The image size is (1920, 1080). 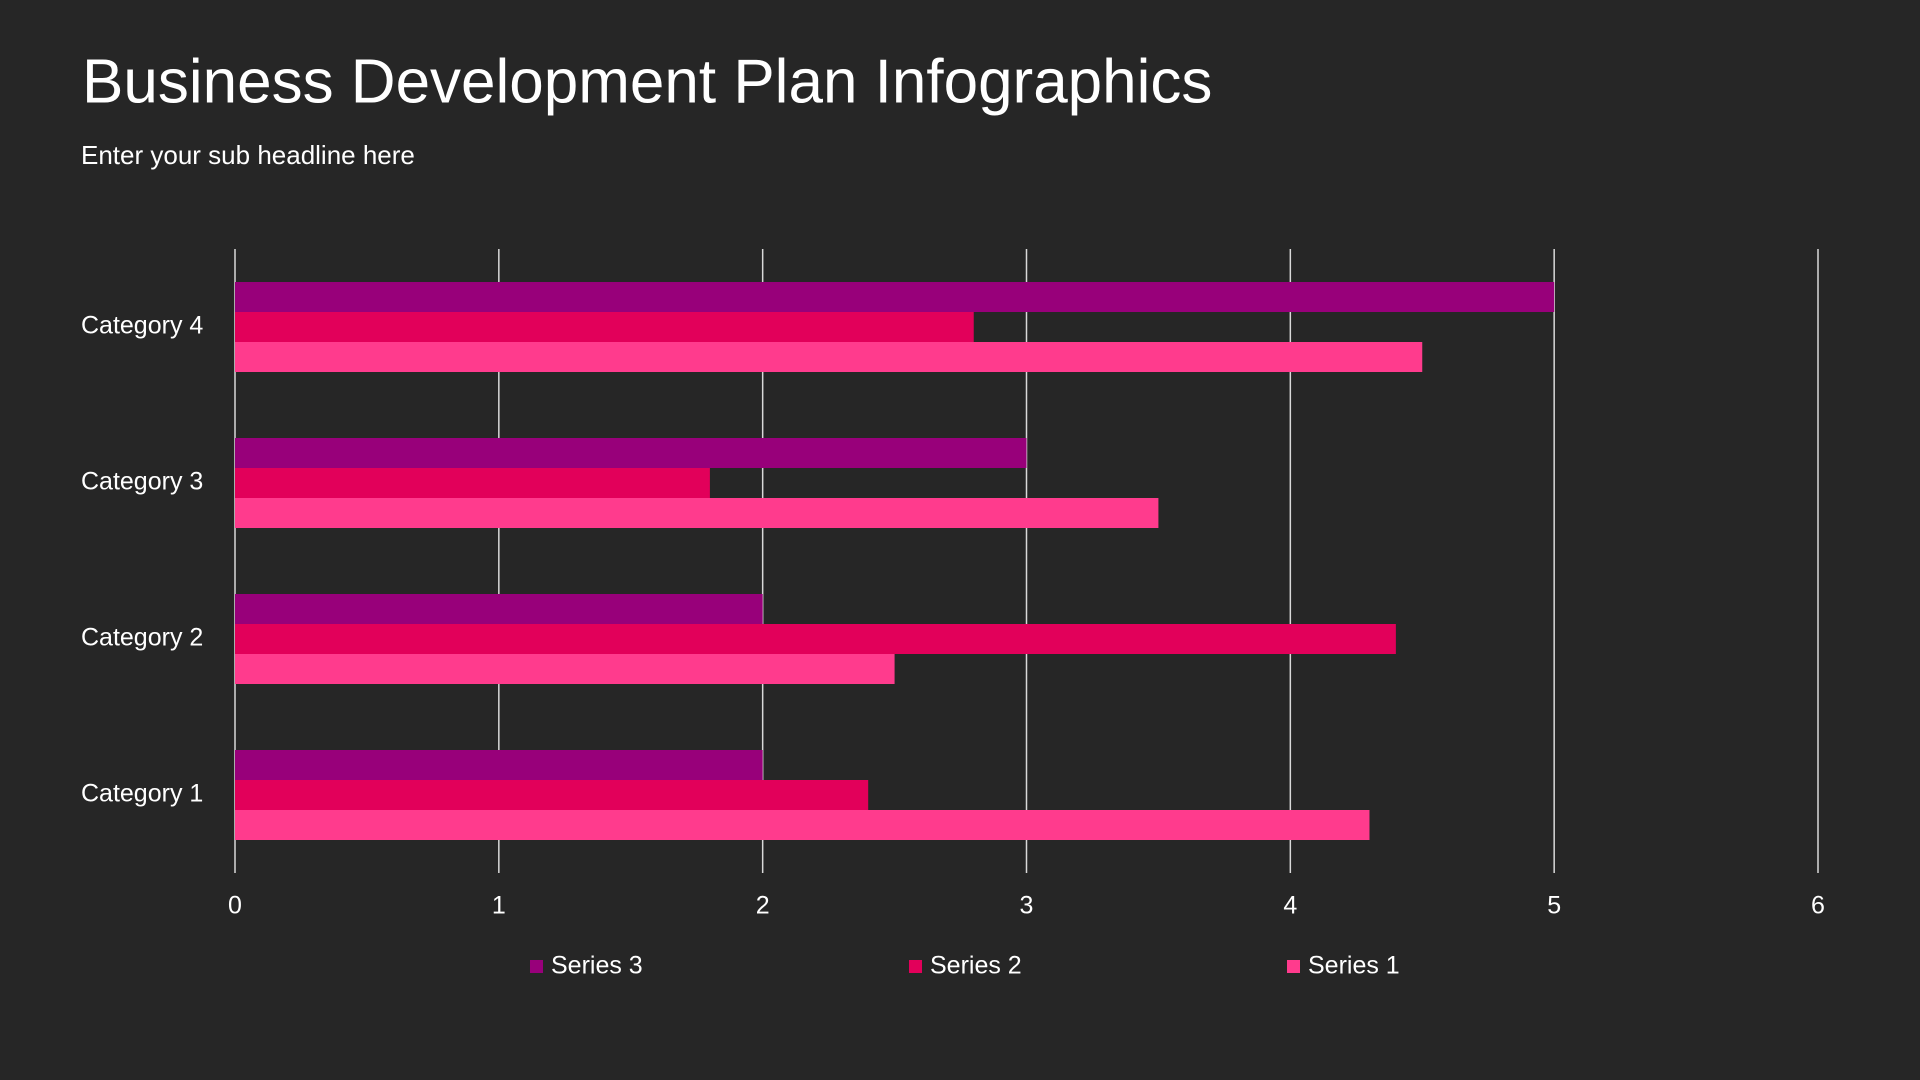 I want to click on x-tick-label: 1, so click(x=499, y=906).